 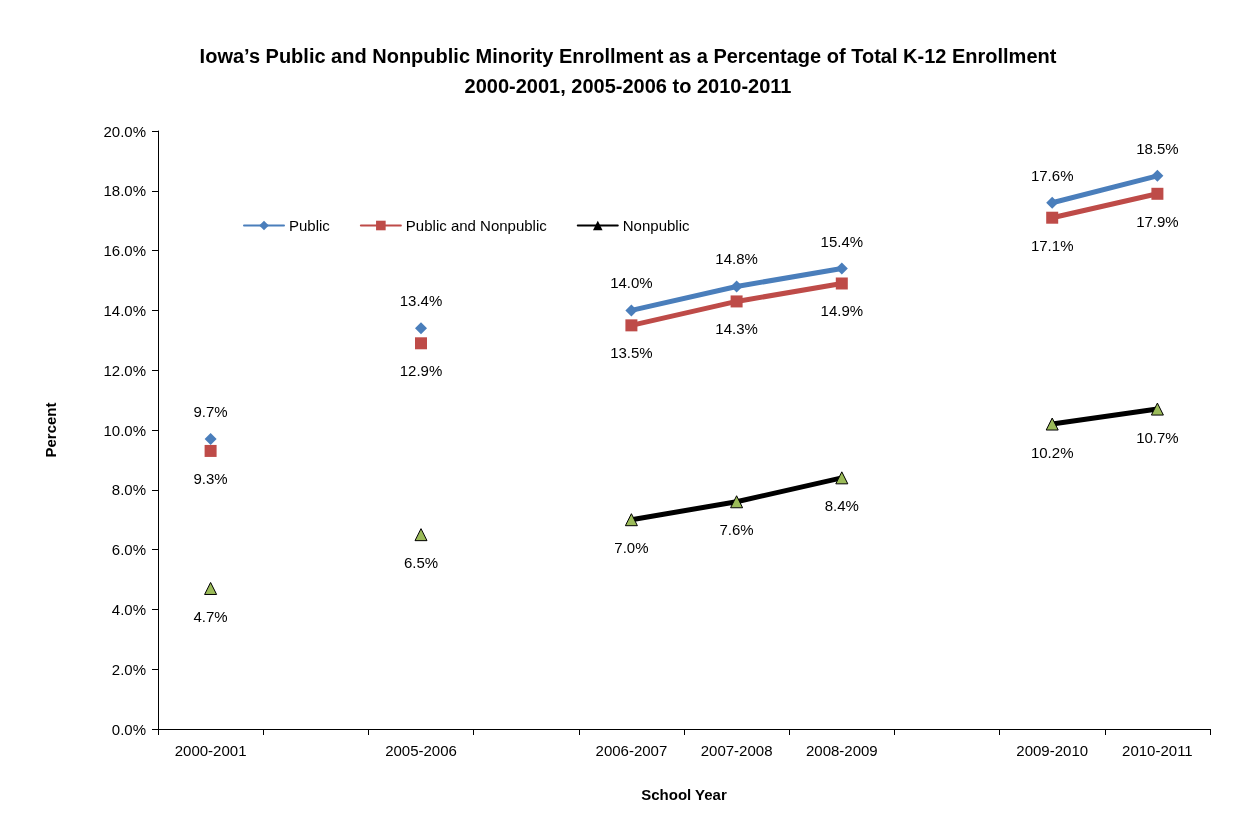 What do you see at coordinates (421, 563) in the screenshot?
I see `data-label: 6.5%` at bounding box center [421, 563].